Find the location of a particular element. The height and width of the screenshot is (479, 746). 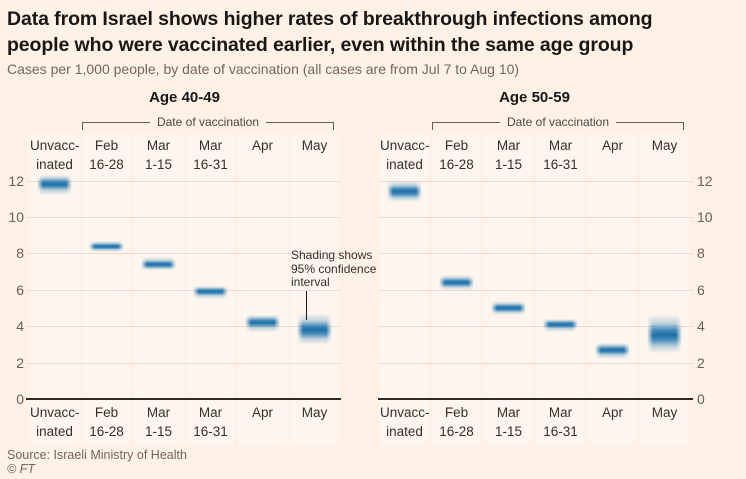

ft-copyright: © FT is located at coordinates (21, 469).